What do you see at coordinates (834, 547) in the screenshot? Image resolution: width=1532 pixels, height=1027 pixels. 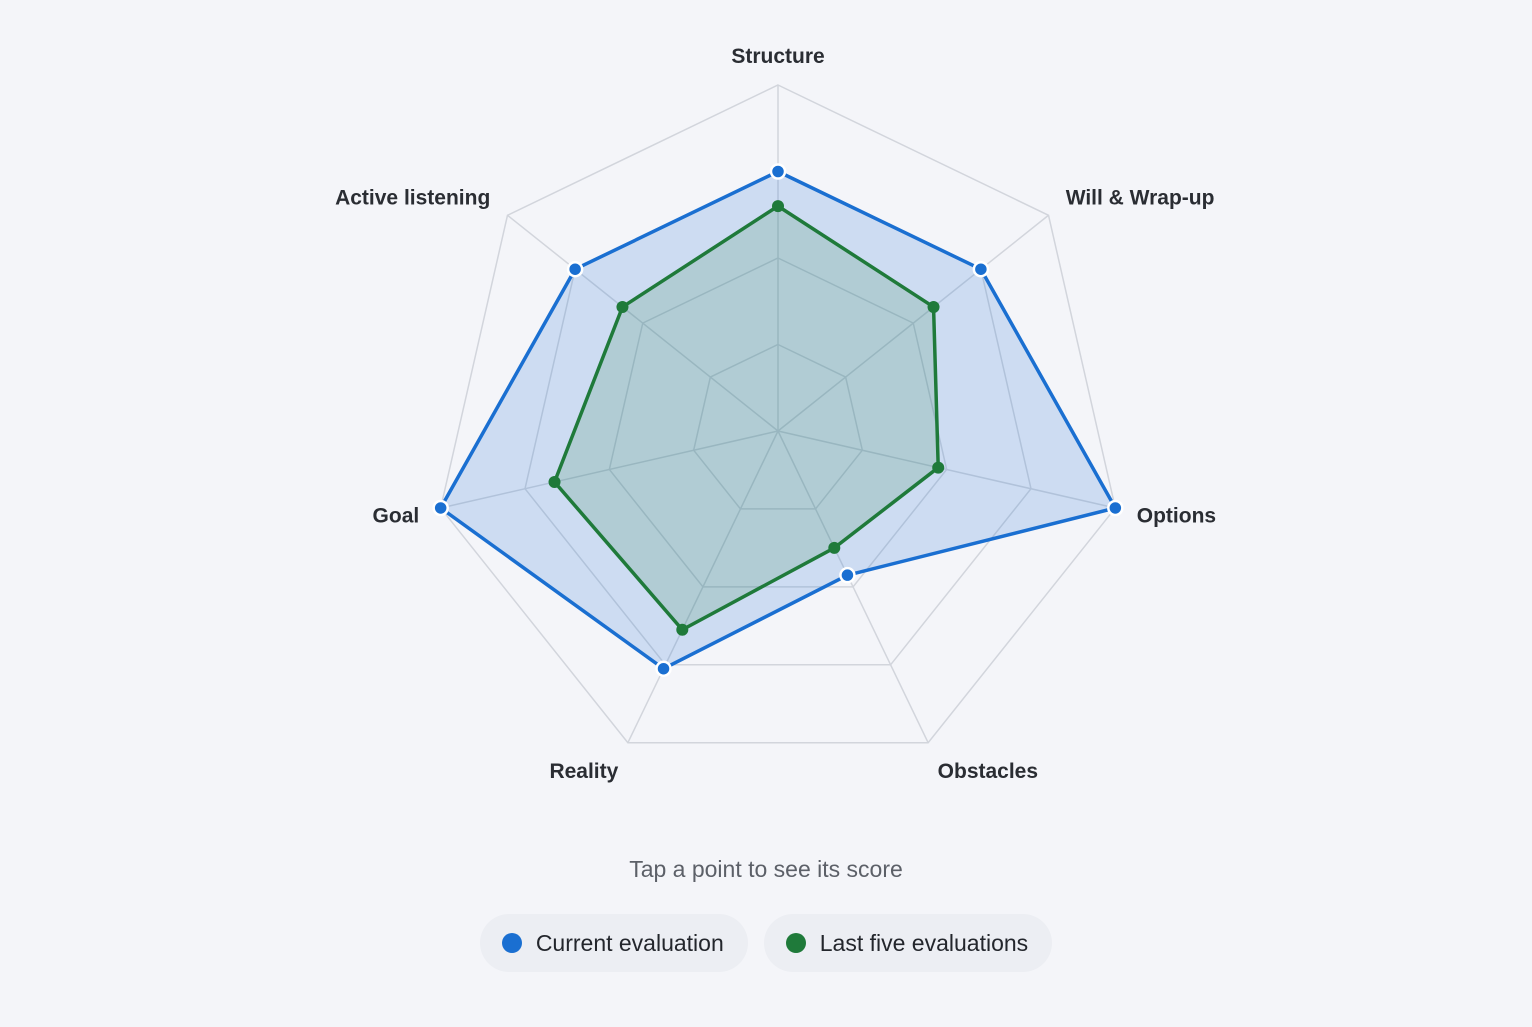 I see `data-point-last-five-evaluations-obstacles` at bounding box center [834, 547].